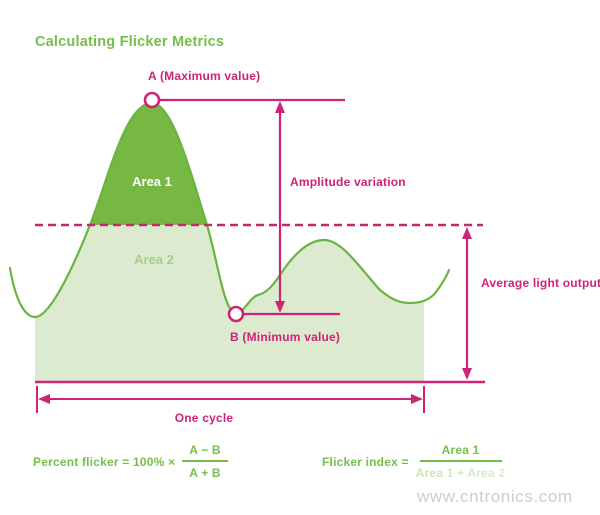 This screenshot has height=515, width=600. What do you see at coordinates (204, 76) in the screenshot?
I see `max-point-label: A (Maximum value)` at bounding box center [204, 76].